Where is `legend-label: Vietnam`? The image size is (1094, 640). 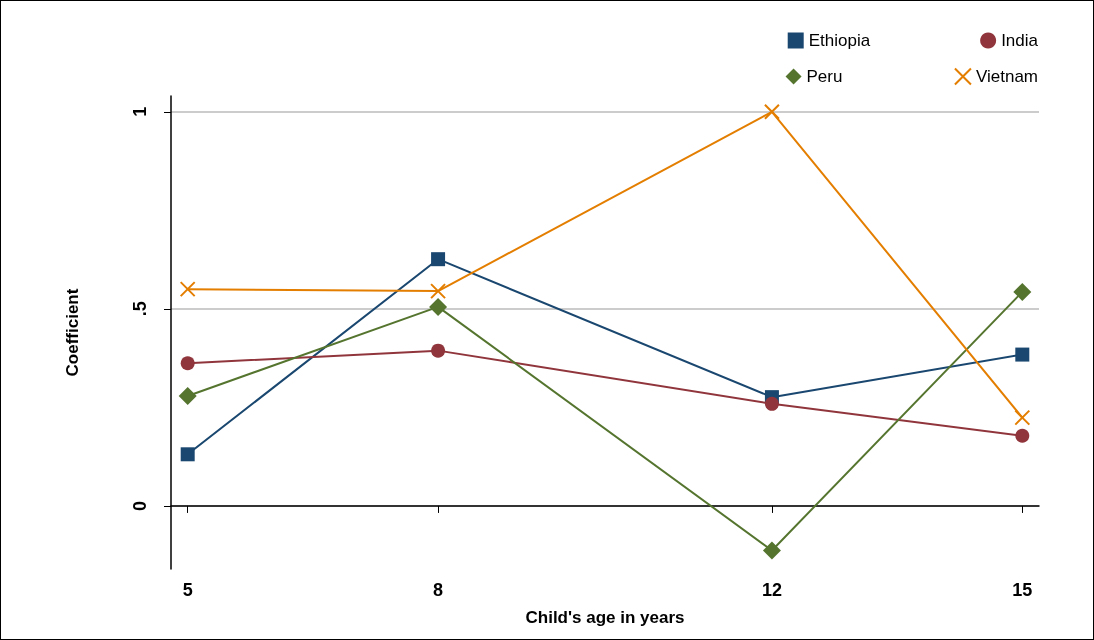
legend-label: Vietnam is located at coordinates (1007, 76).